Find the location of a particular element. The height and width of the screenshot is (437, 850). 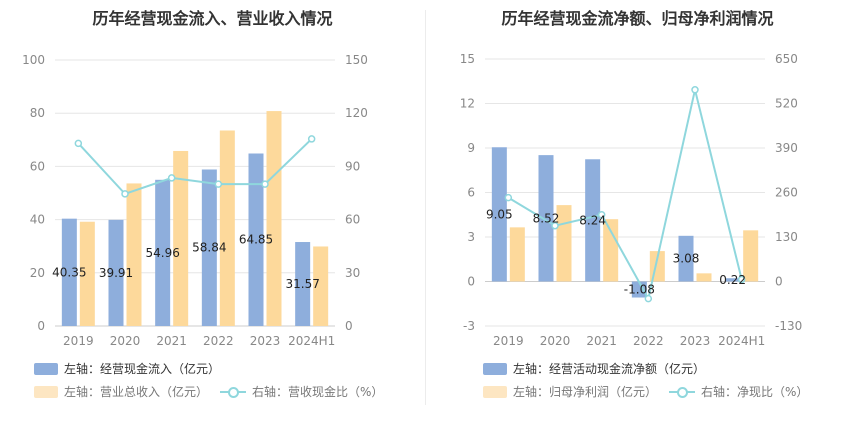

y-right-tick-label: 390 is located at coordinates (786, 148).